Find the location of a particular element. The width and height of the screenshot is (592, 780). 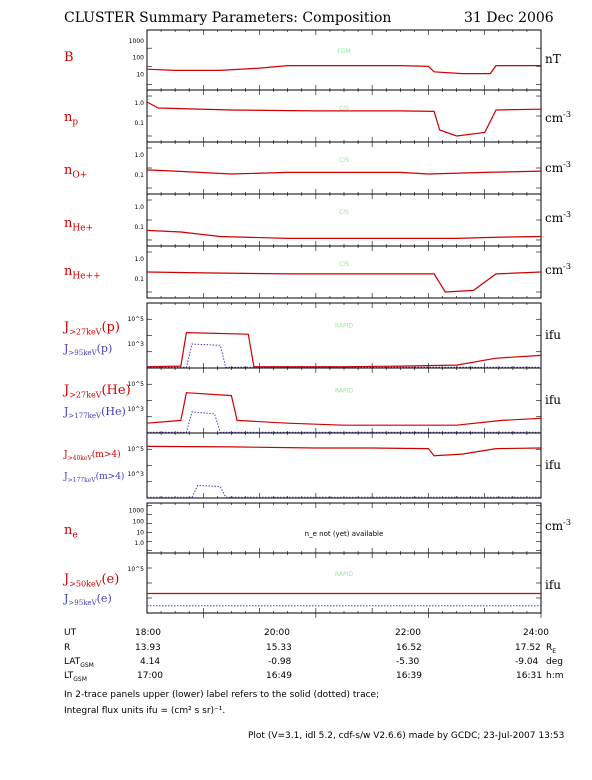

y-tick-label-ne: 1000 is located at coordinates (136, 511).